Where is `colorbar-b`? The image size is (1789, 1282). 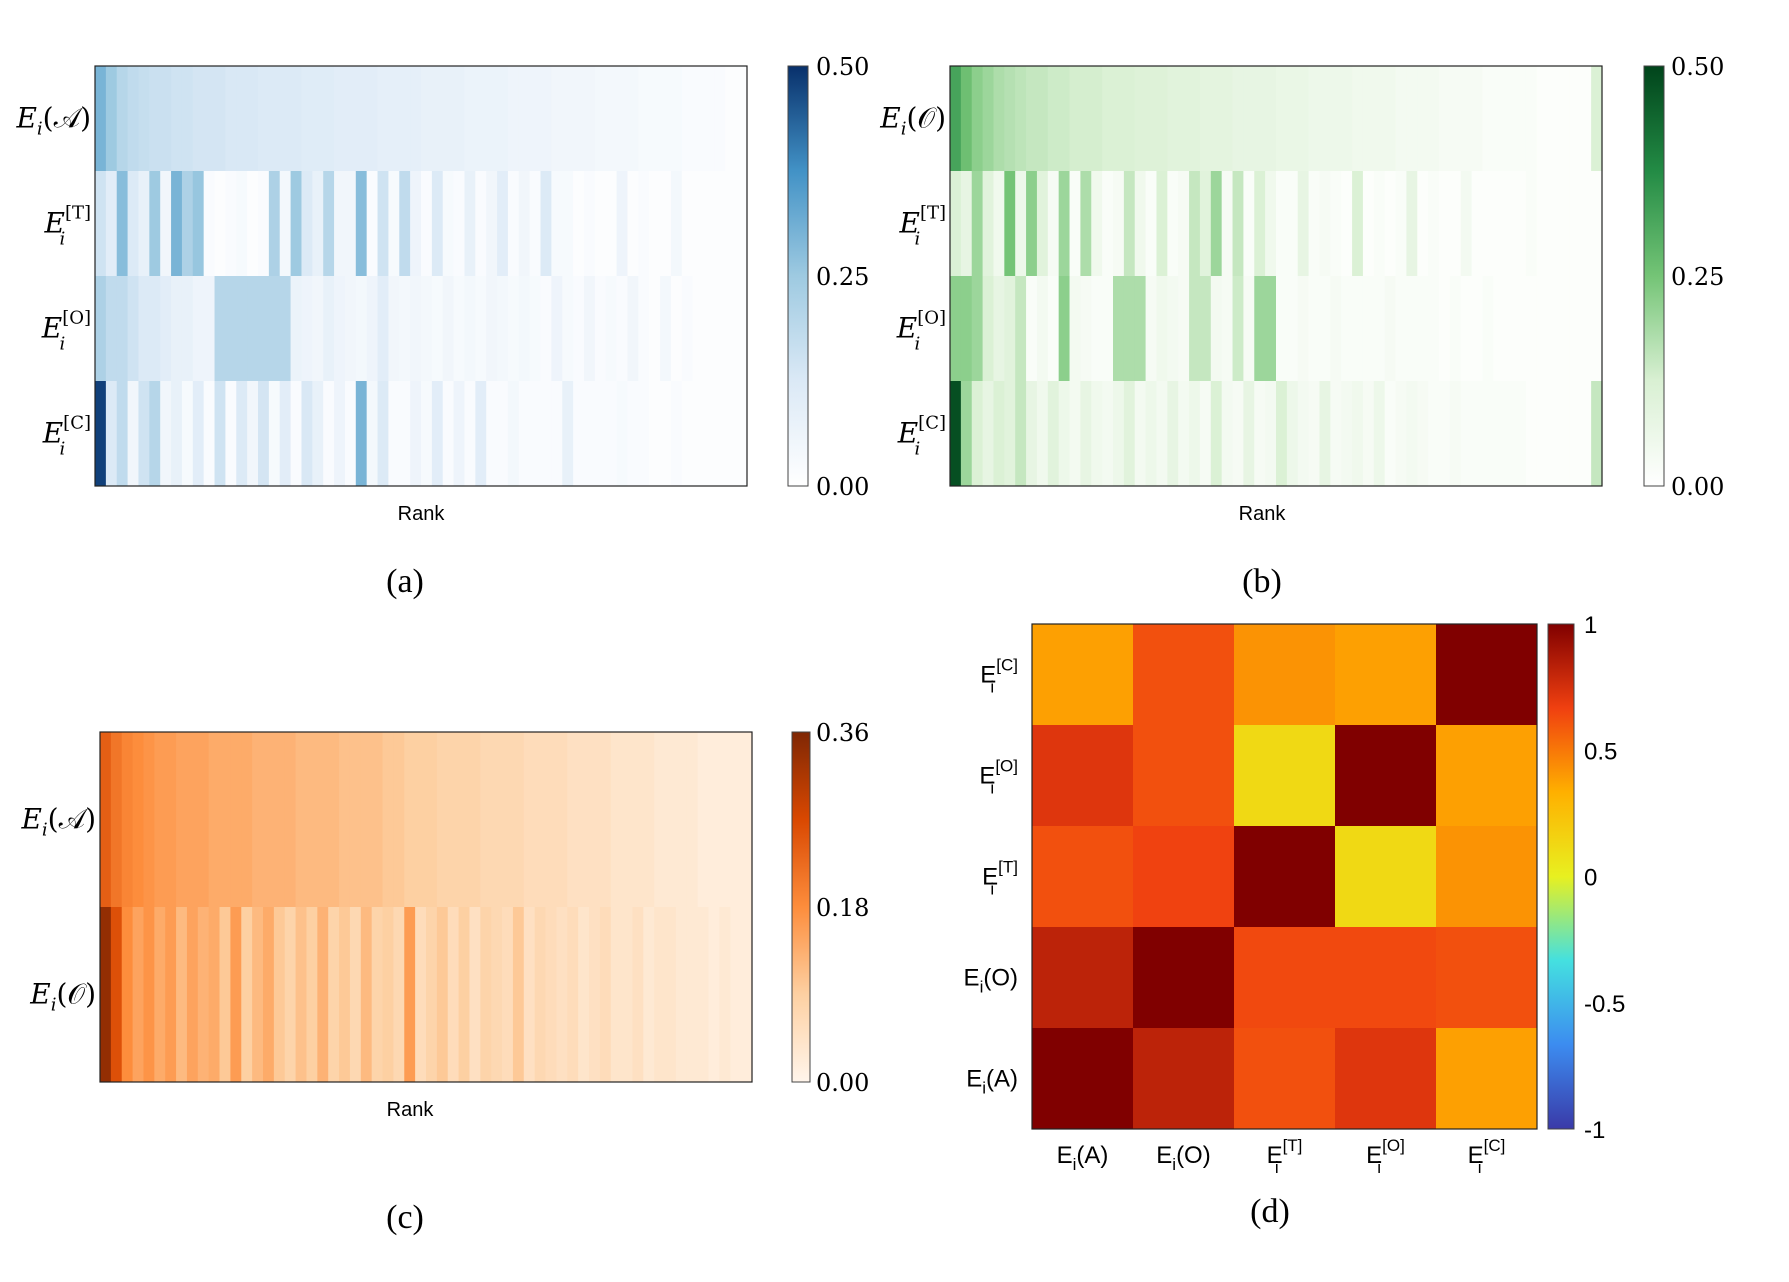 colorbar-b is located at coordinates (1654, 276).